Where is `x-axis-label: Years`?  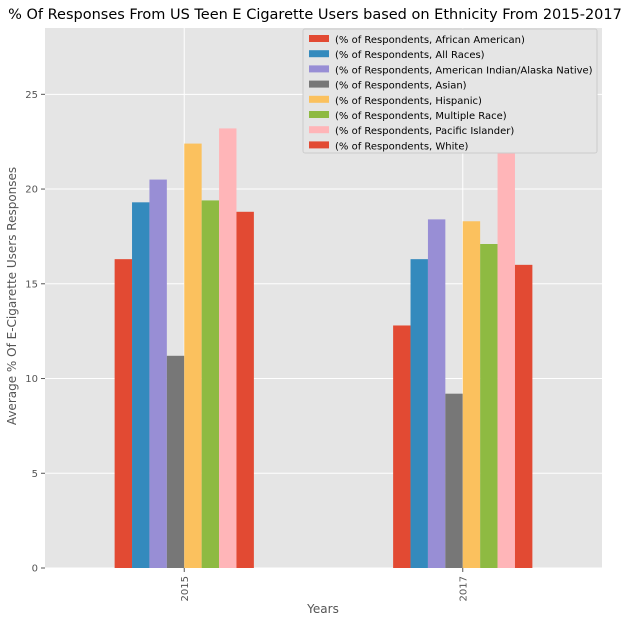
x-axis-label: Years is located at coordinates (322, 609).